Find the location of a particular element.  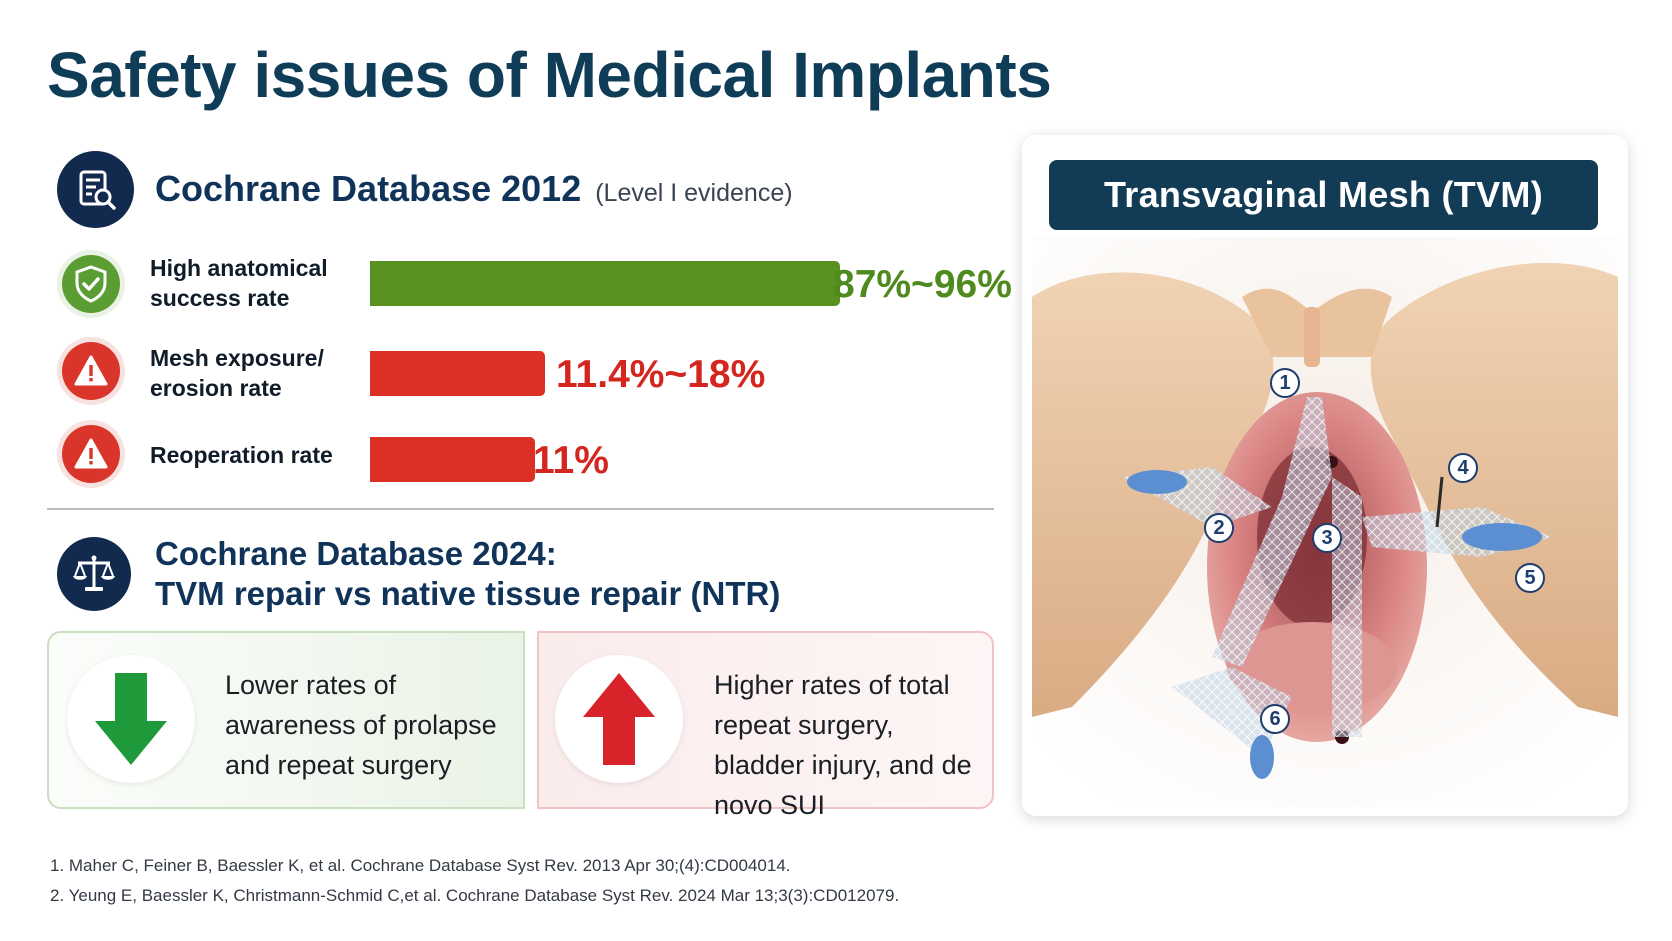

bar-value-success: 87%~96% is located at coordinates (922, 284).